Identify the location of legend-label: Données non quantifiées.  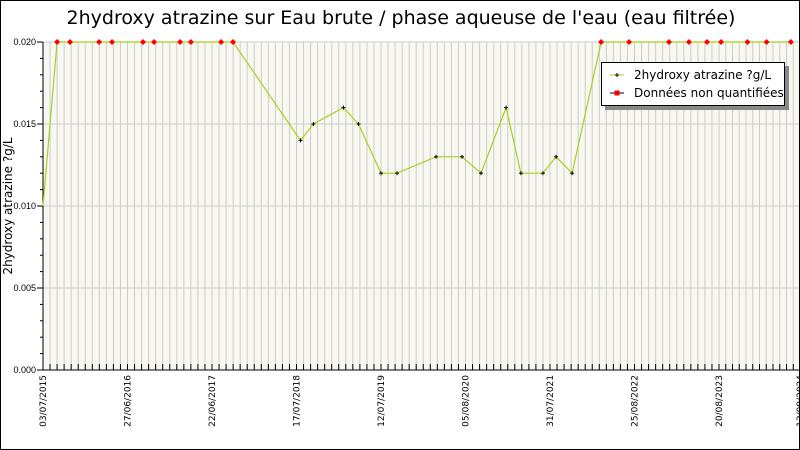
(709, 93).